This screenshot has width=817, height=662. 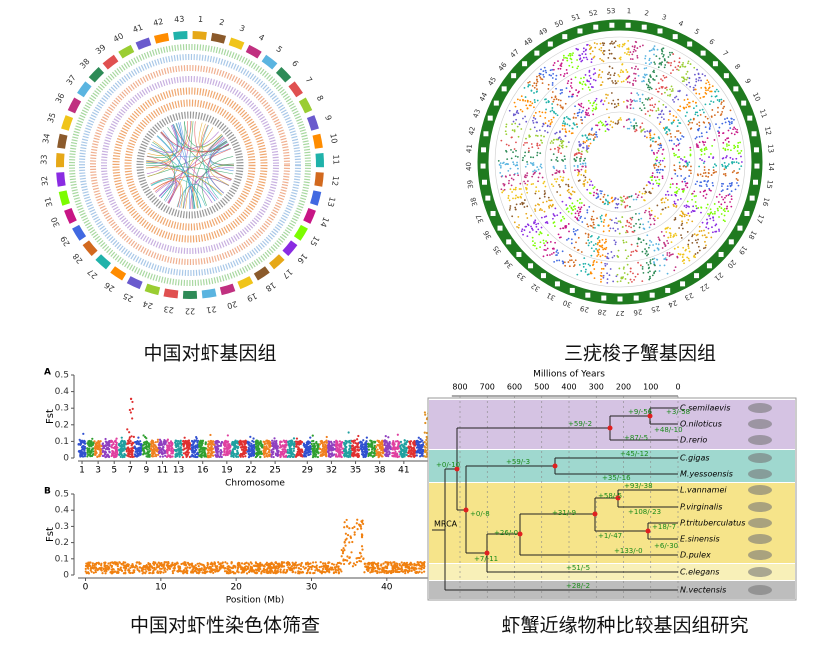 What do you see at coordinates (128, 297) in the screenshot?
I see `chromosome-label: 25` at bounding box center [128, 297].